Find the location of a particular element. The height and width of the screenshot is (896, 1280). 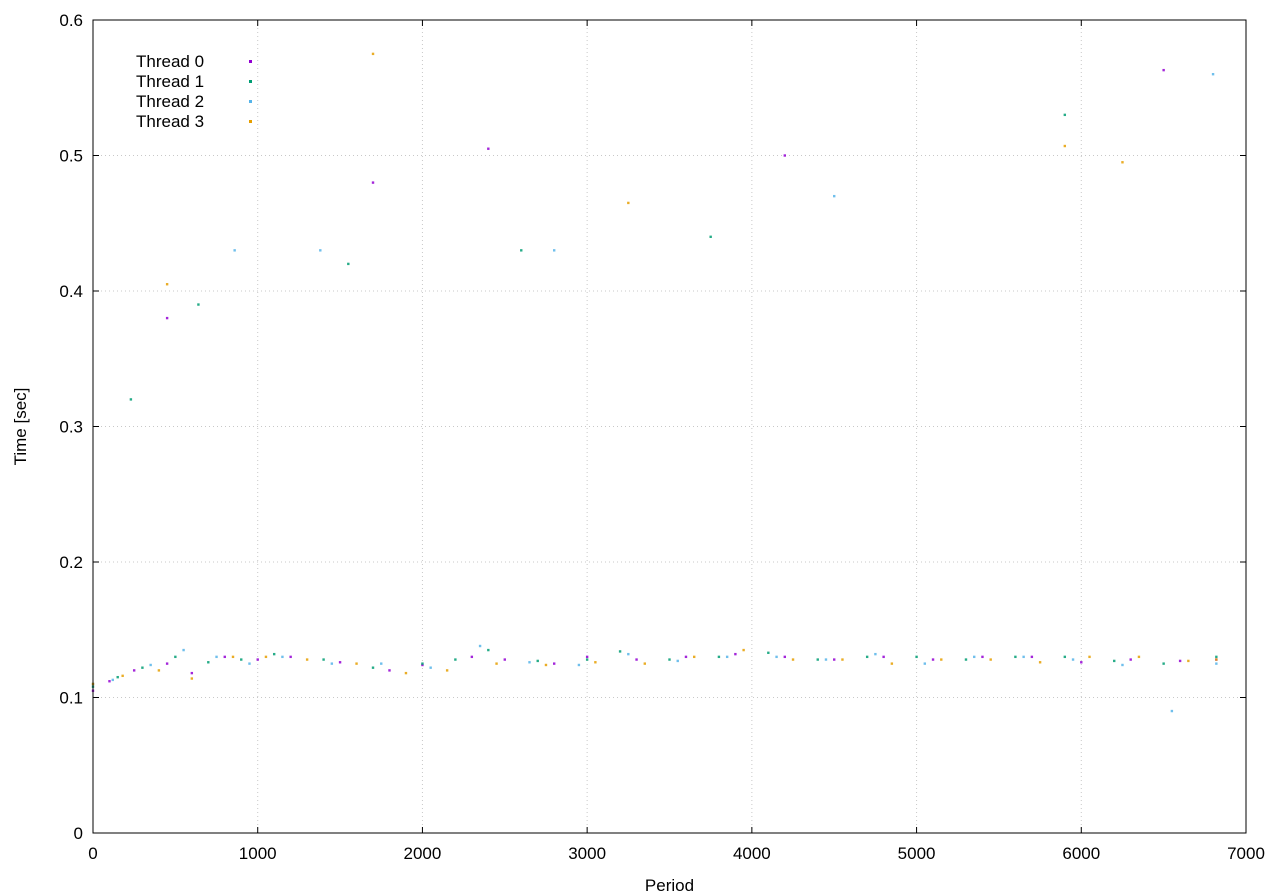

y-axis-title: Time [sec] is located at coordinates (20, 427).